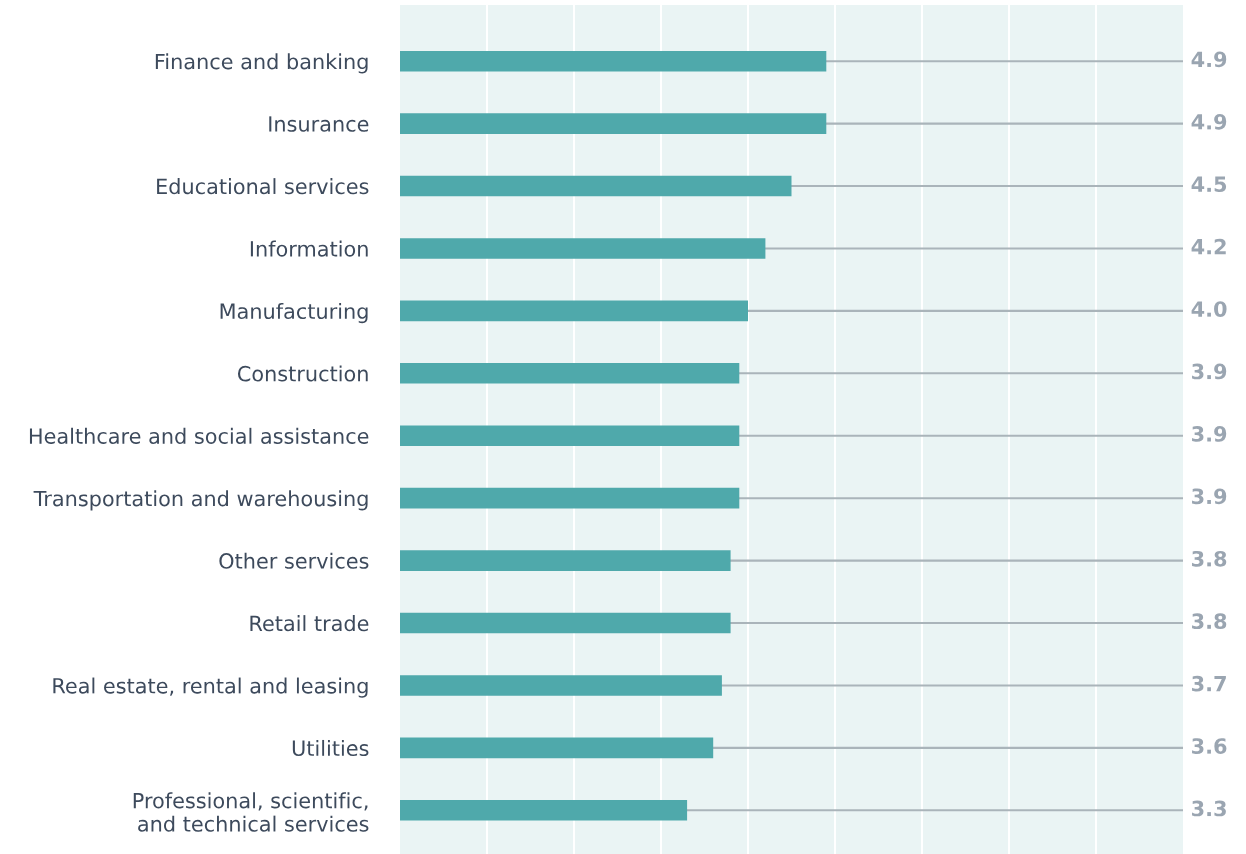  What do you see at coordinates (199, 435) in the screenshot?
I see `y-tick-label: Healthcare and social assistance` at bounding box center [199, 435].